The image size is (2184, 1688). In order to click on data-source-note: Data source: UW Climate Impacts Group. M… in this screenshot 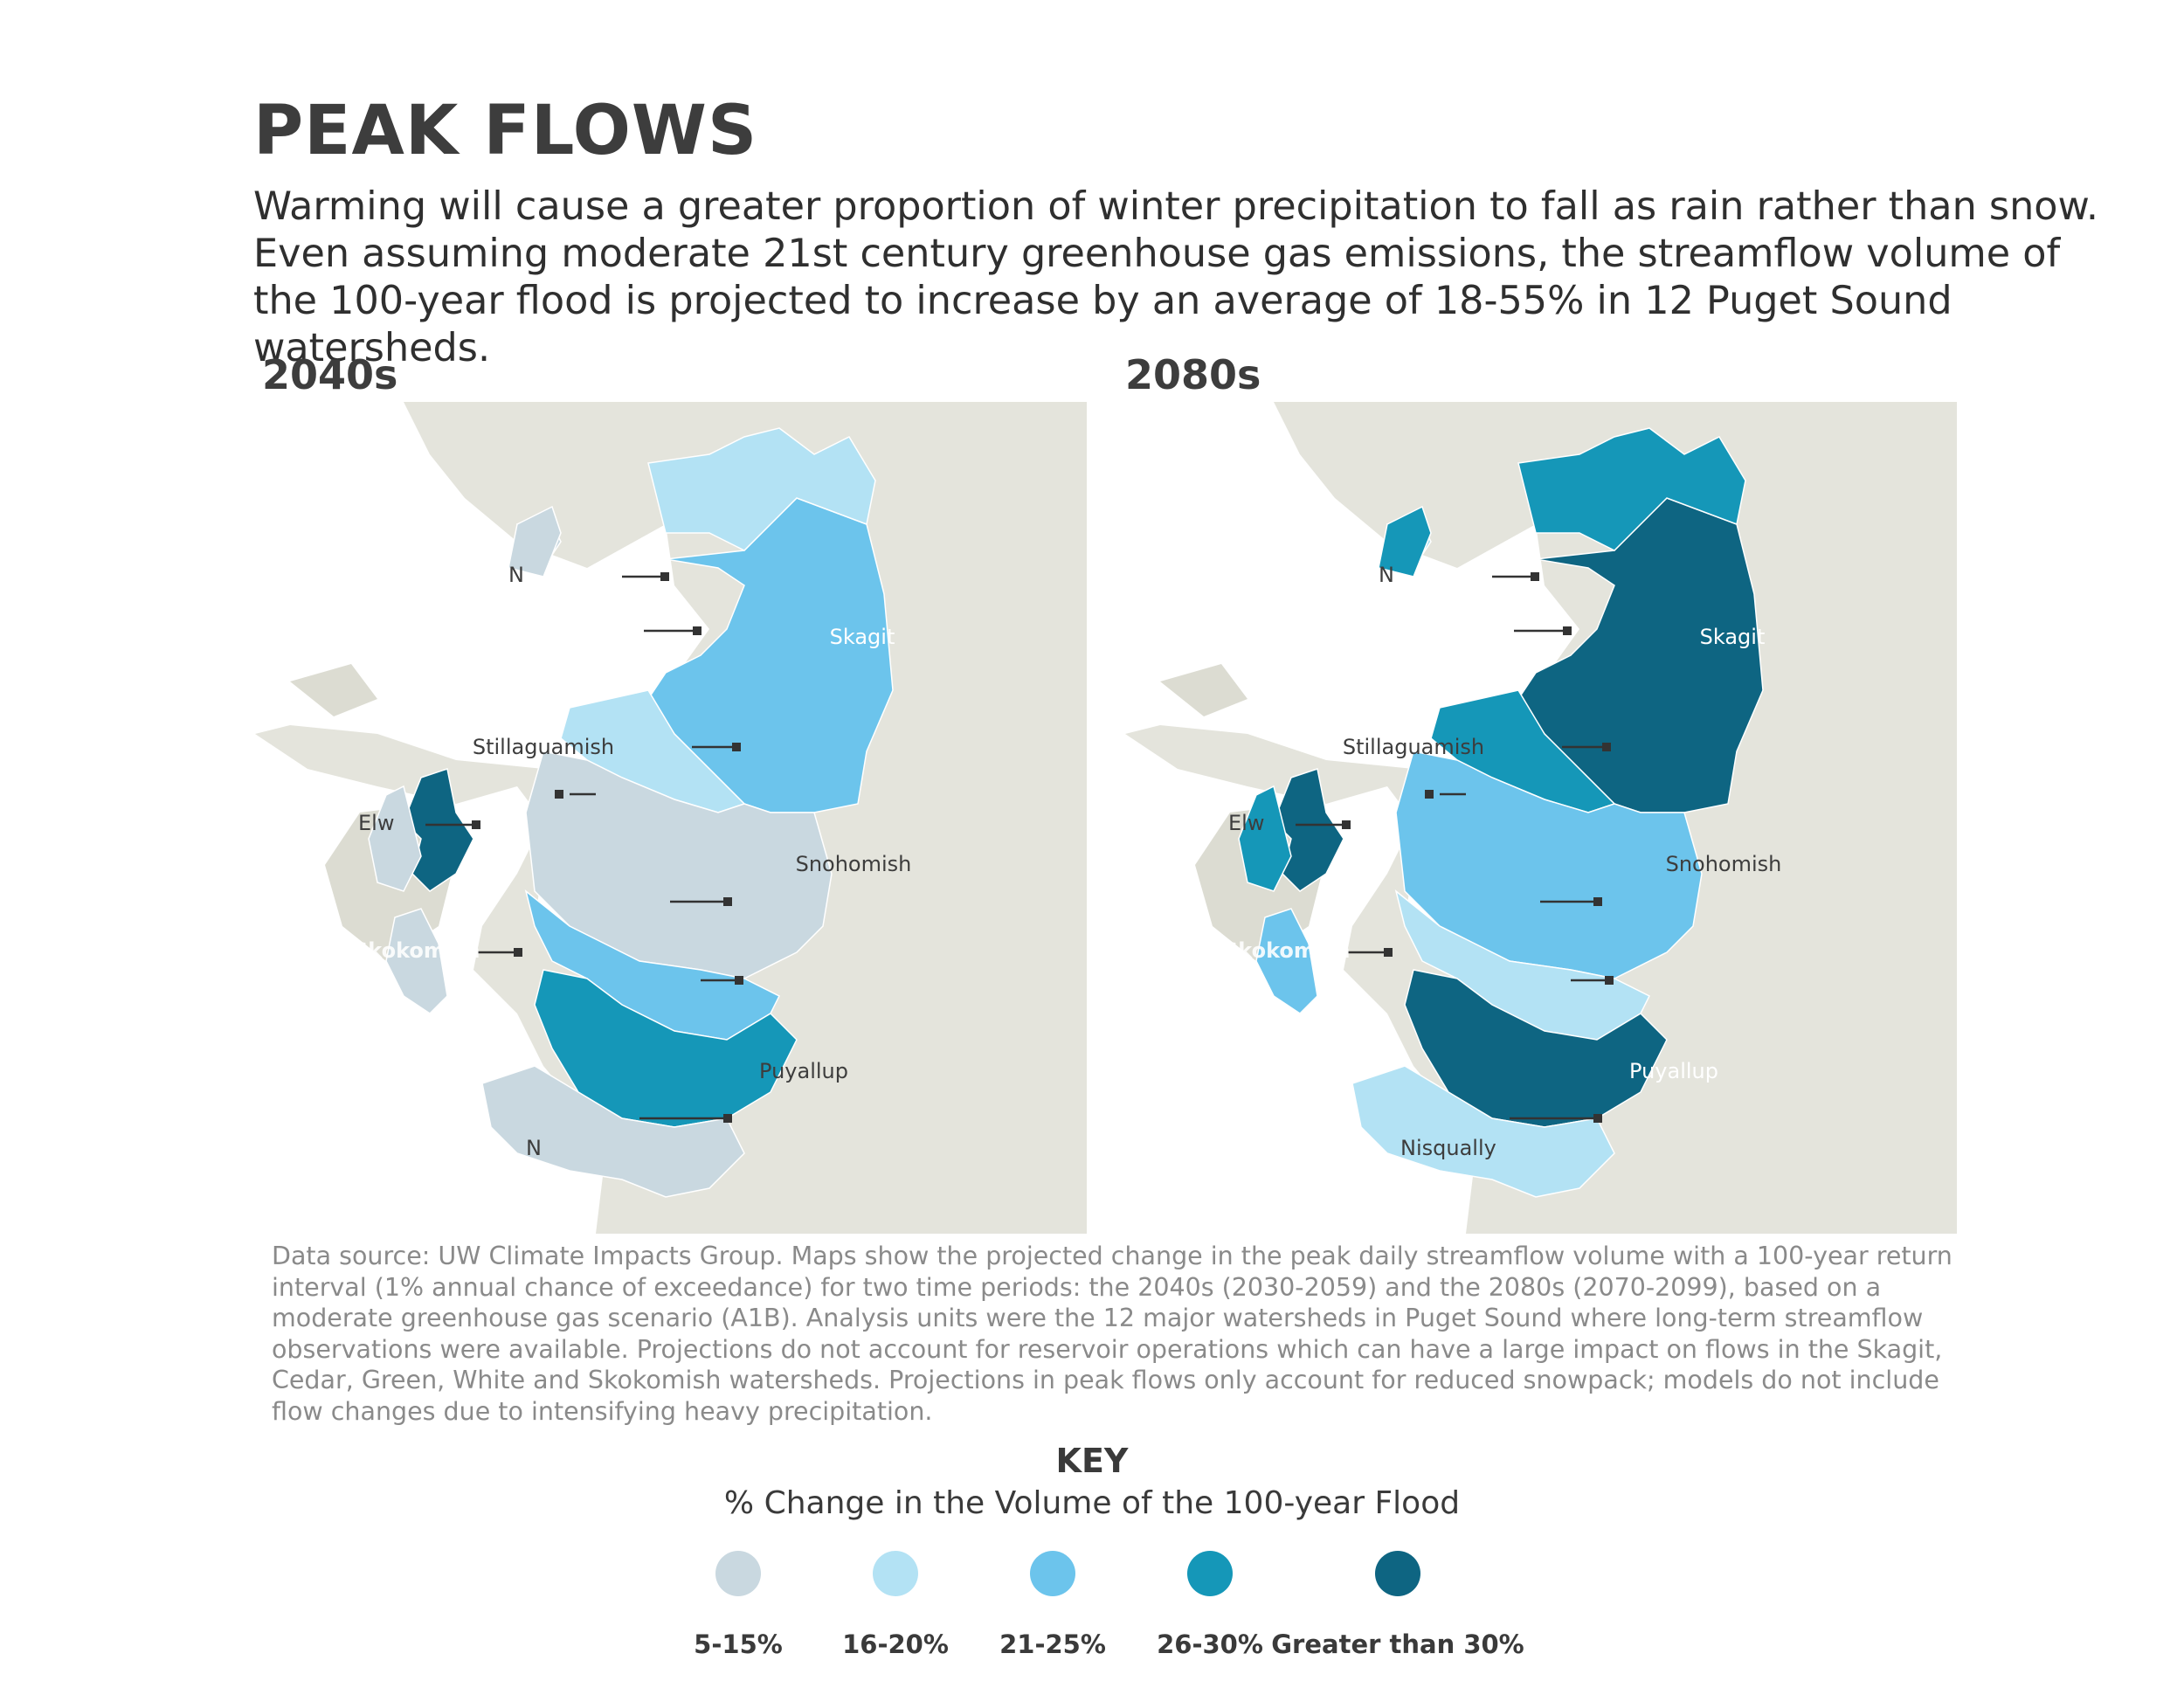, I will do `click(1112, 1334)`.